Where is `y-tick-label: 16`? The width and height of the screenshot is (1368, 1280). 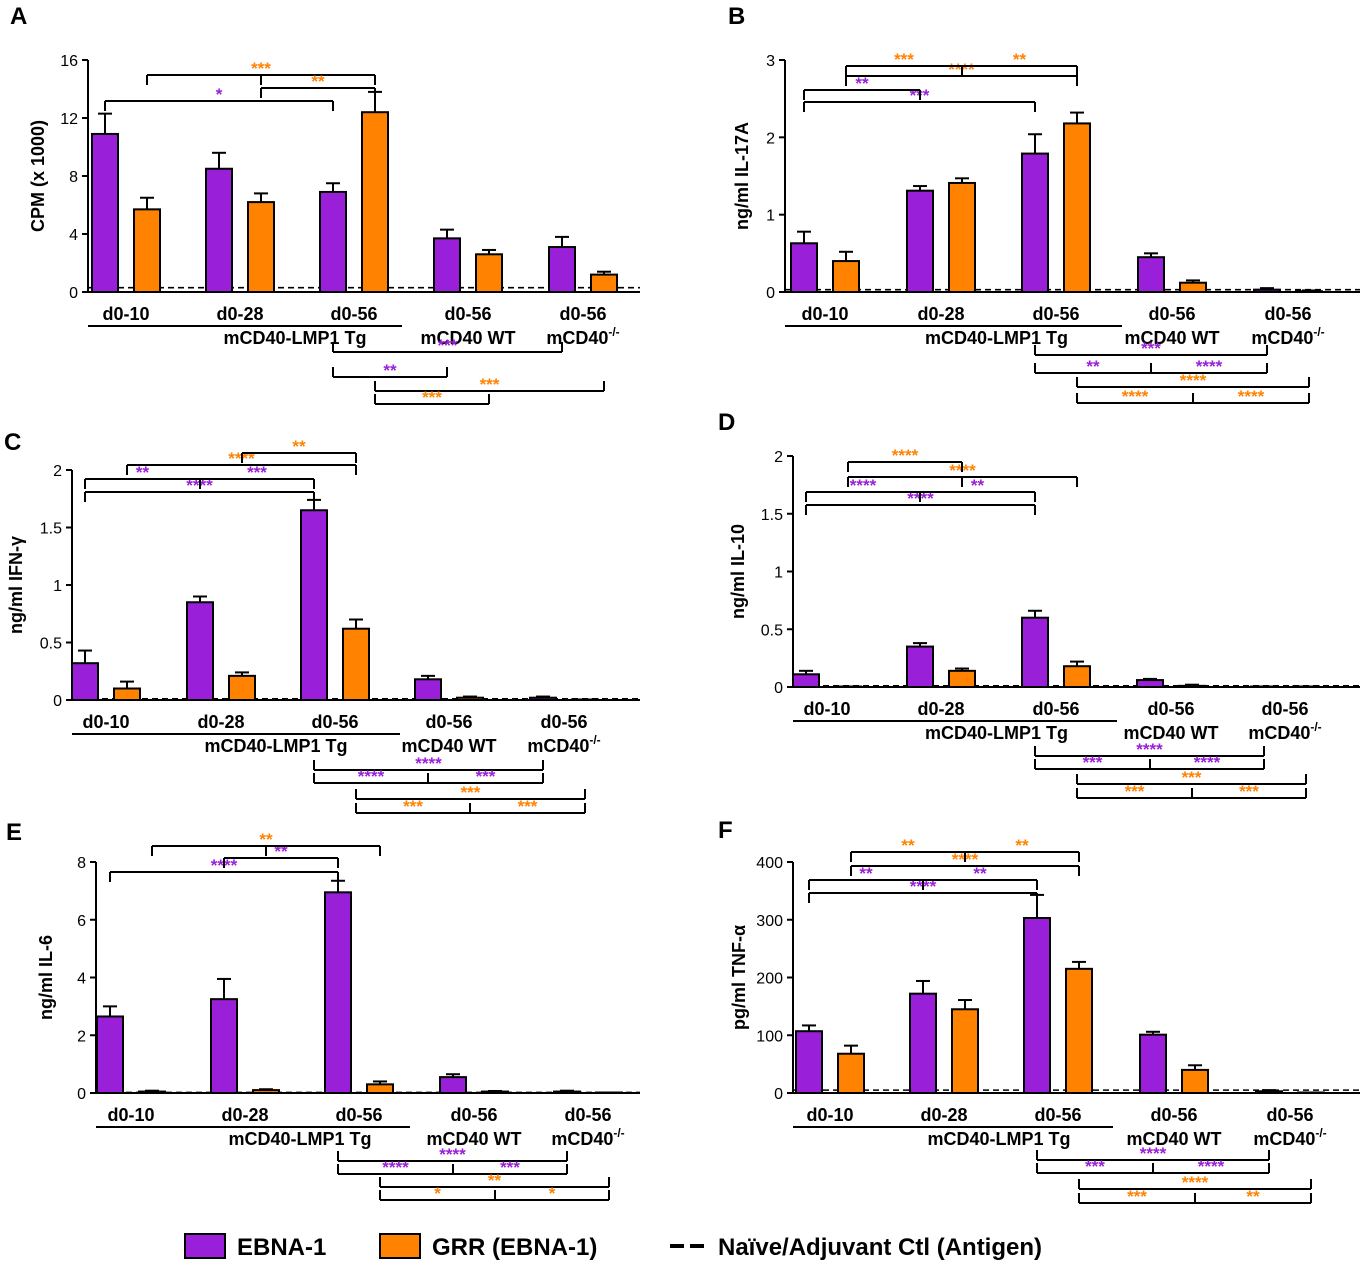
y-tick-label: 16 is located at coordinates (69, 61).